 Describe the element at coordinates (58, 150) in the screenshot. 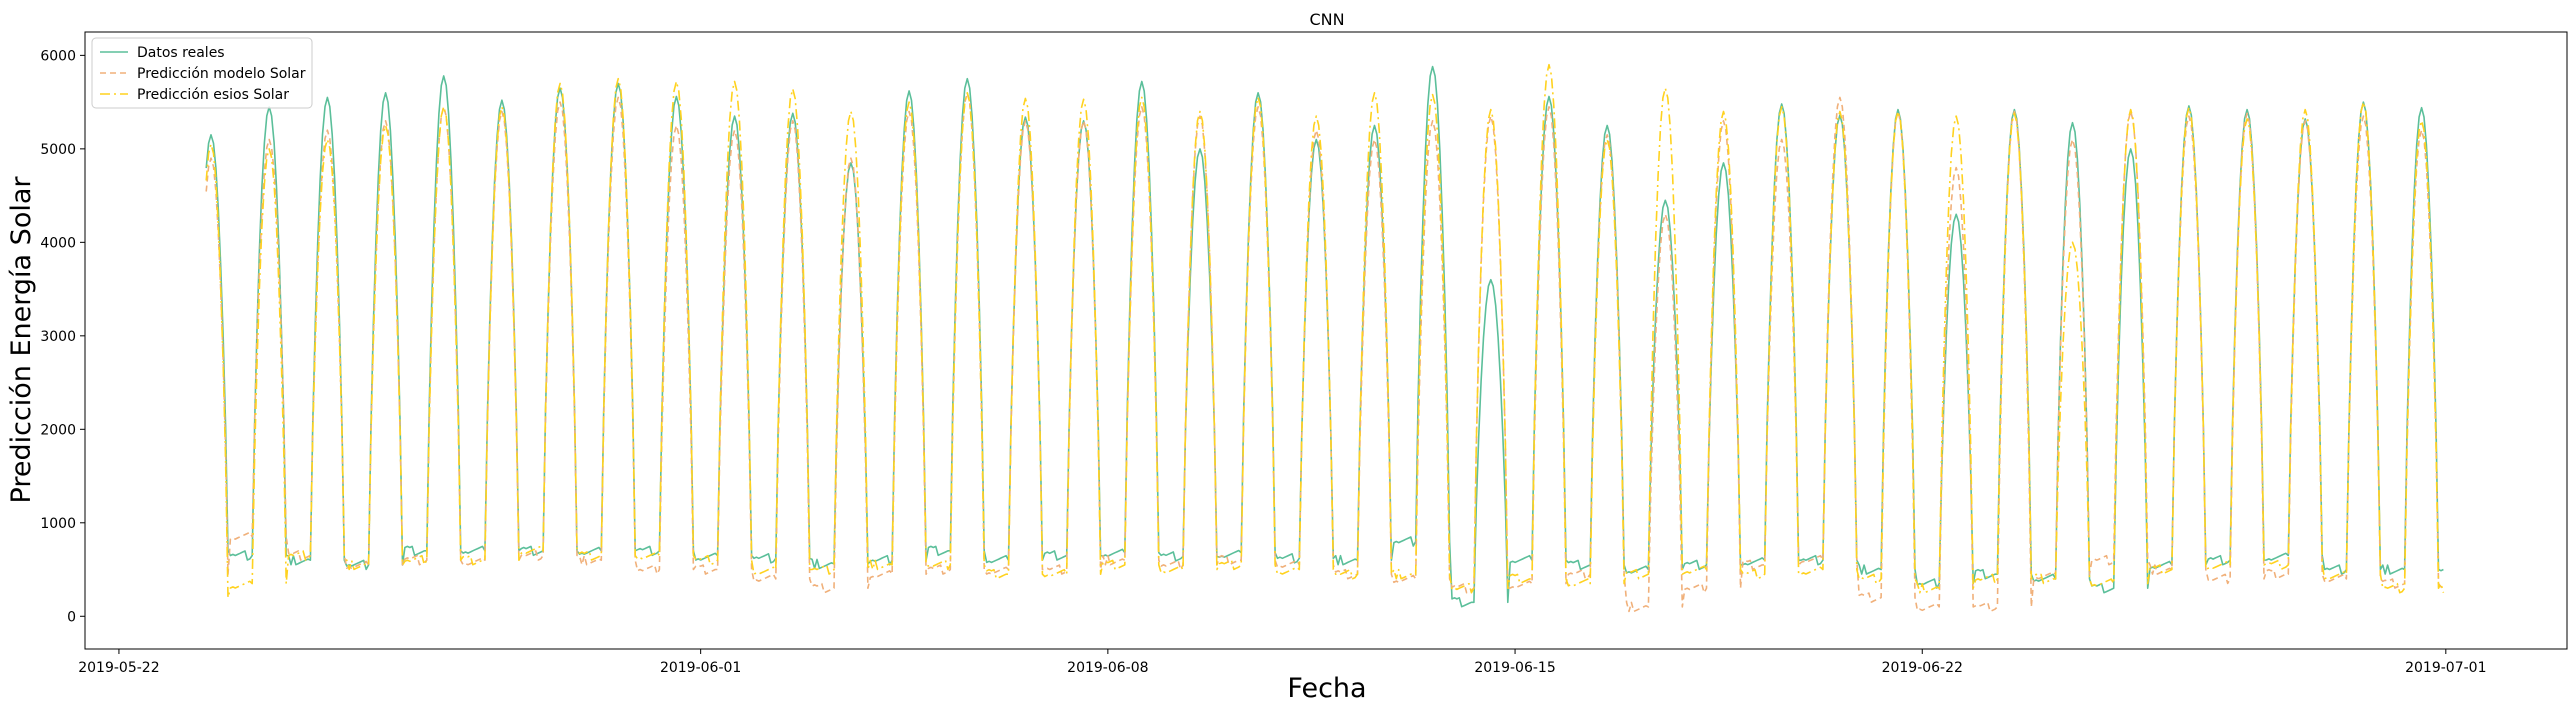

I see `y-tick-label: 5000` at that location.